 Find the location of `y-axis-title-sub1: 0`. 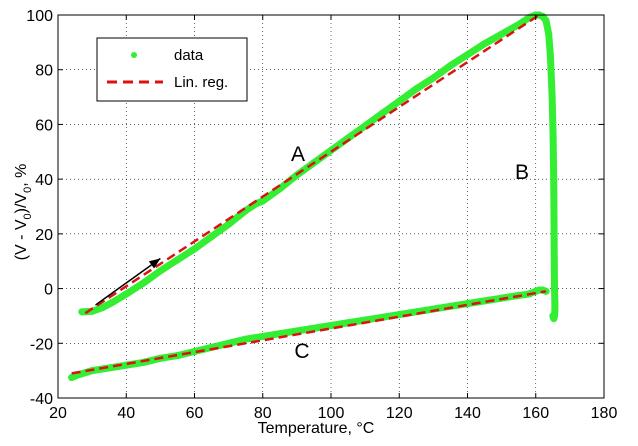

y-axis-title-sub1: 0 is located at coordinates (28, 216).